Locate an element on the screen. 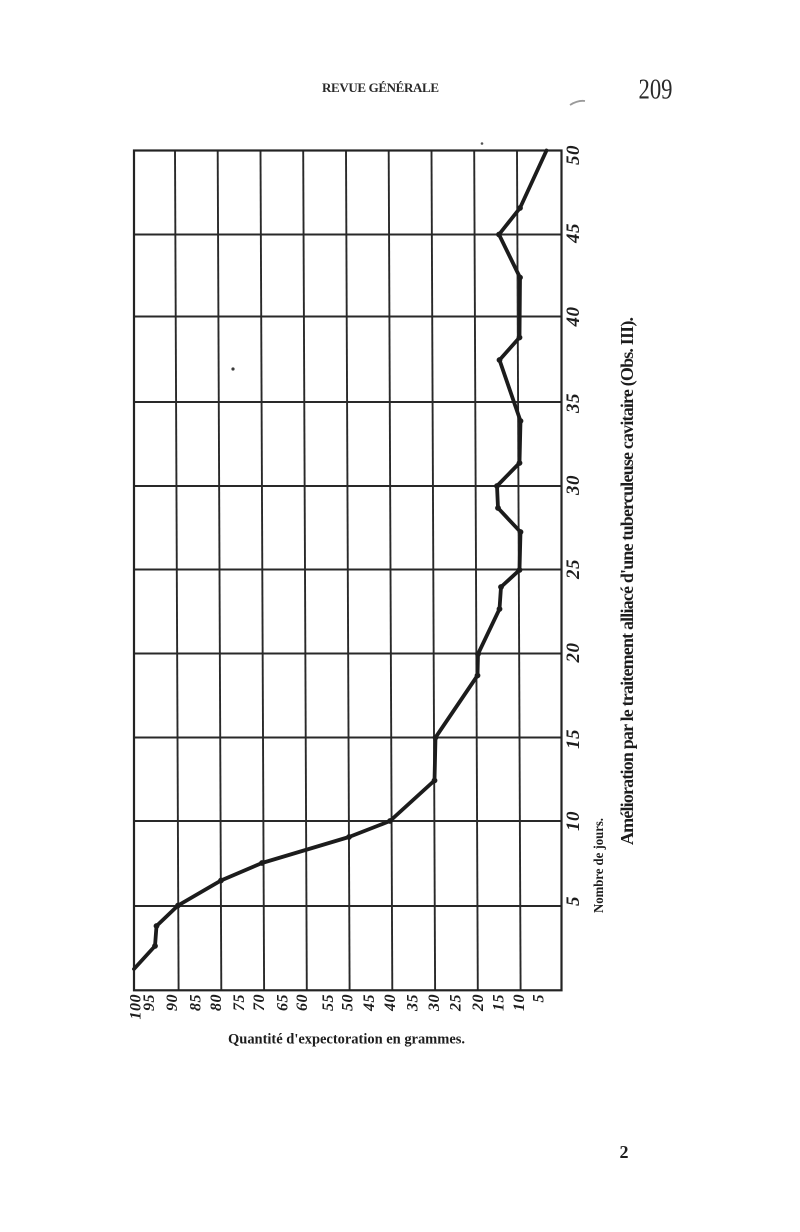  svg-text:Quantité d'expectoration en gr: Quantité d'expectoration en grammes. is located at coordinates (346, 1040).